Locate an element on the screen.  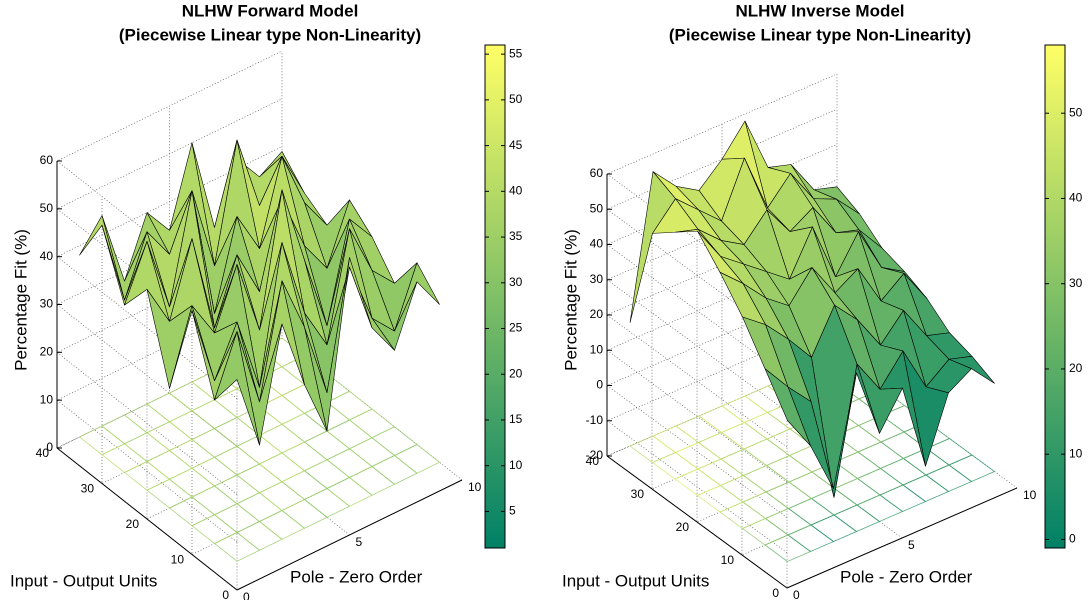
y-tick-label: 10 is located at coordinates (728, 560).